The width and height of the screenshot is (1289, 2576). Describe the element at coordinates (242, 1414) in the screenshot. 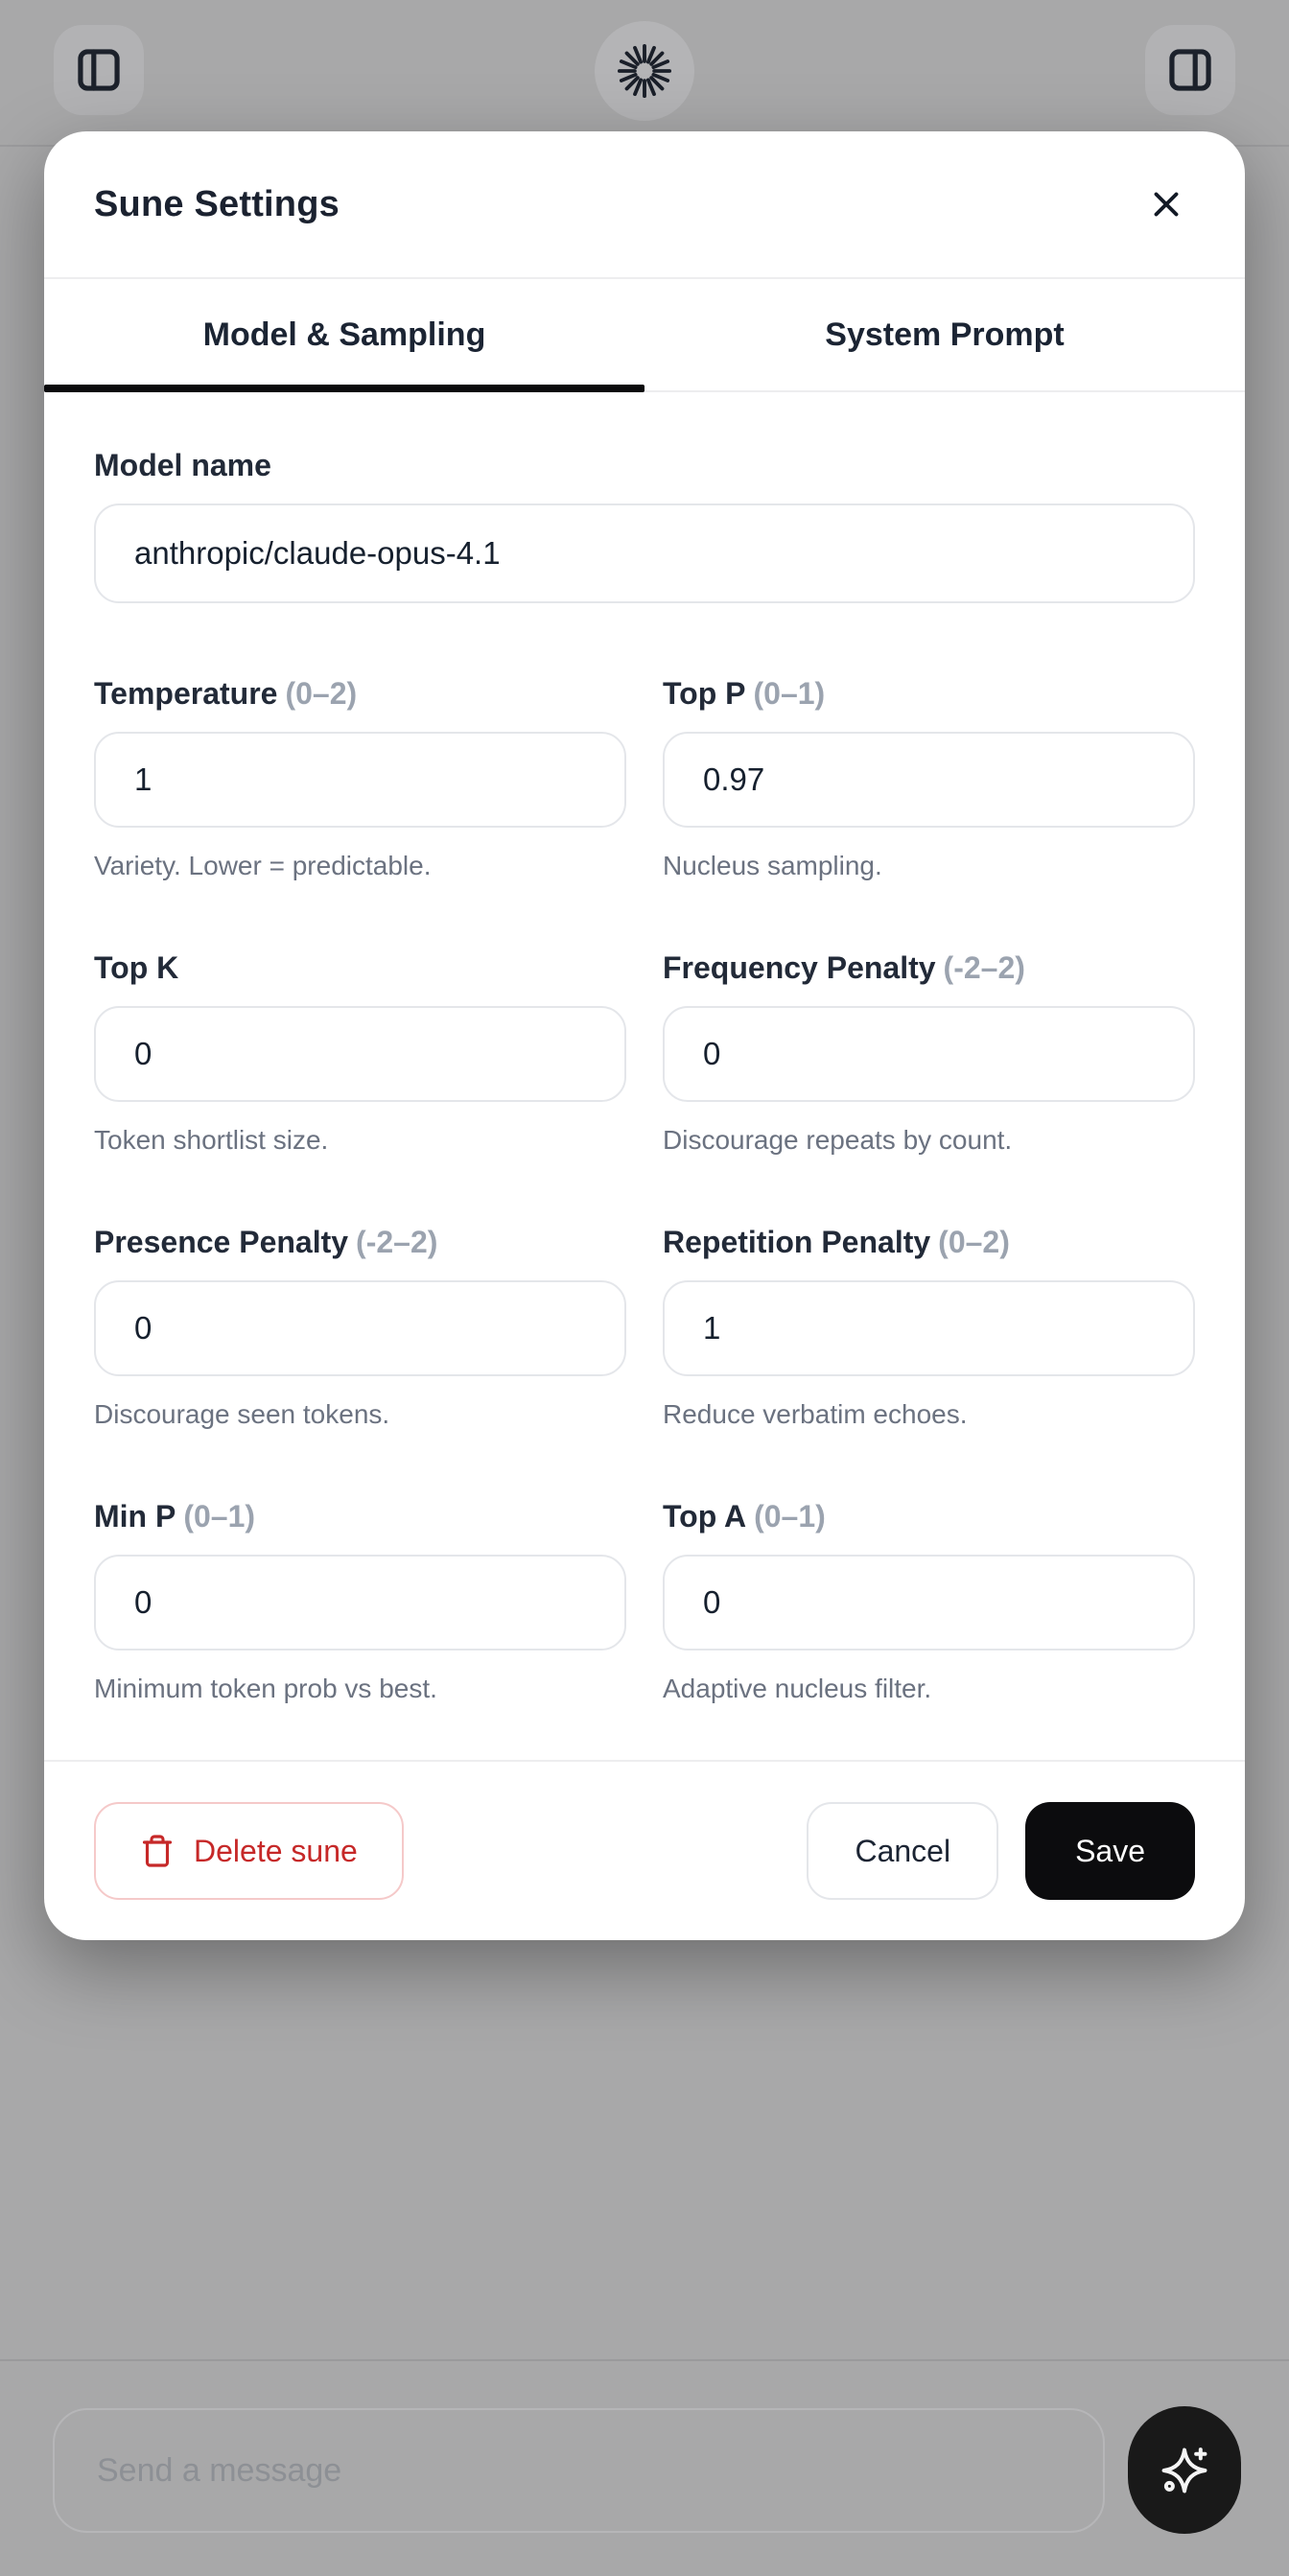

I see `presence-penalty-help: Discourage seen tokens.` at that location.